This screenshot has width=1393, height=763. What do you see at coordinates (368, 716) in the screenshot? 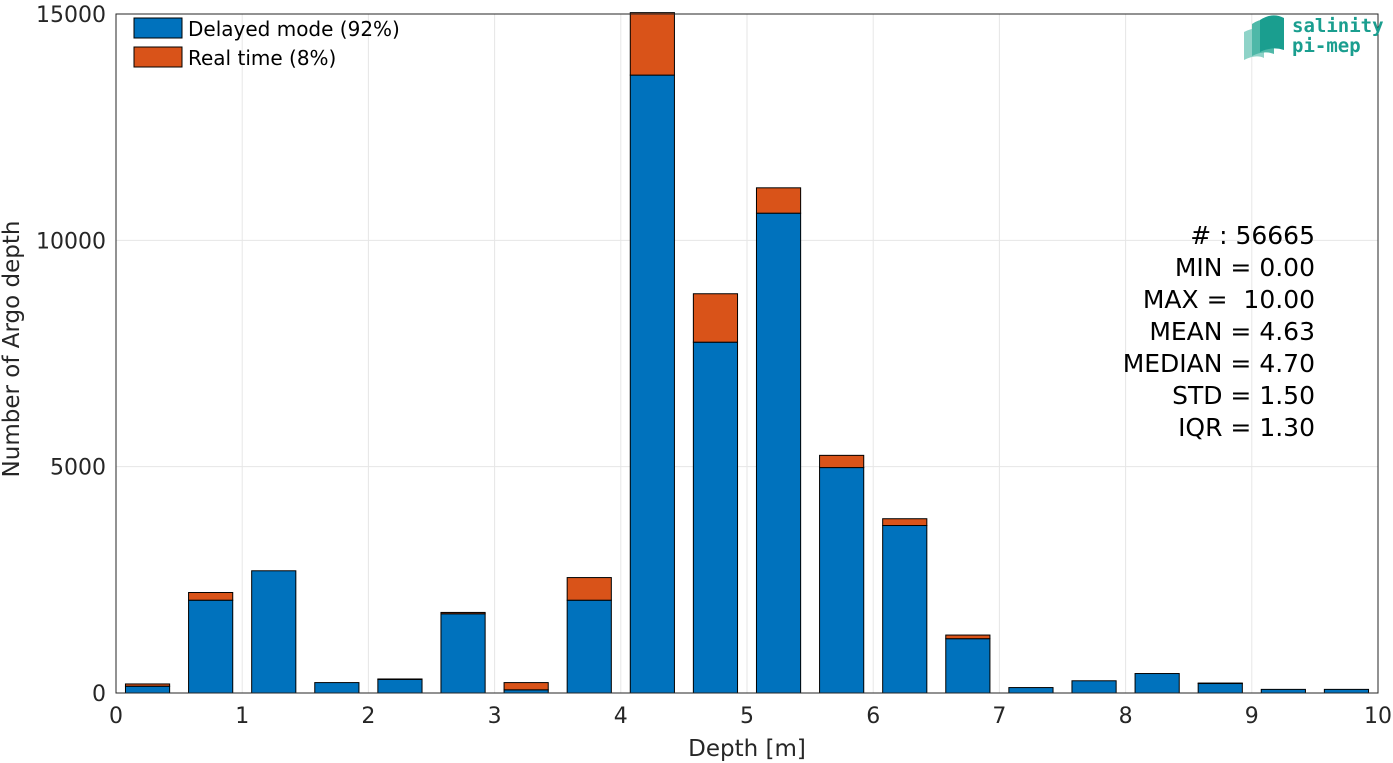
I see `x-tick-label: 2` at bounding box center [368, 716].